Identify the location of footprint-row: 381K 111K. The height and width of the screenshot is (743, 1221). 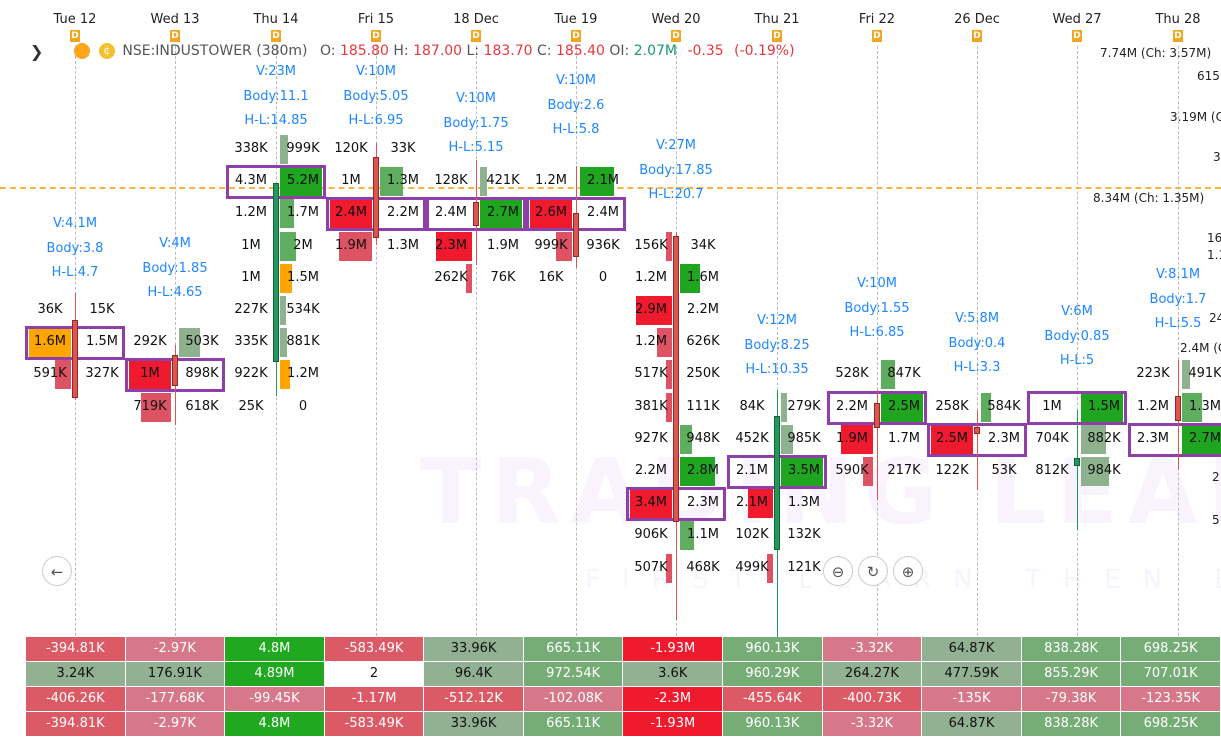
(676, 407).